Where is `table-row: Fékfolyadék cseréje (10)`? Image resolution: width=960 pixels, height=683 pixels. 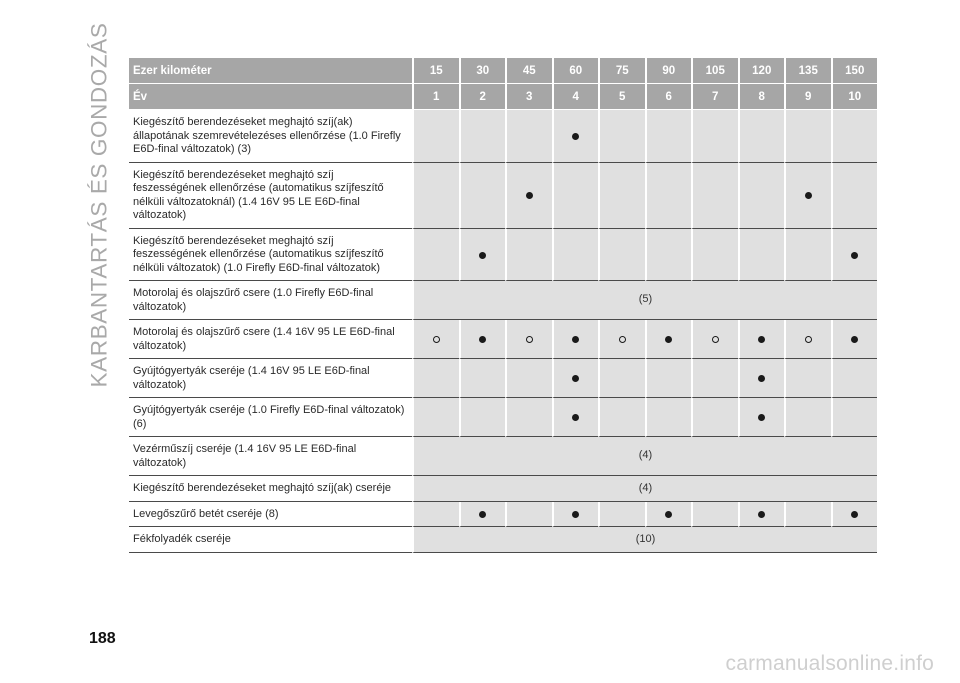
table-row: Fékfolyadék cseréje (10) is located at coordinates (503, 540).